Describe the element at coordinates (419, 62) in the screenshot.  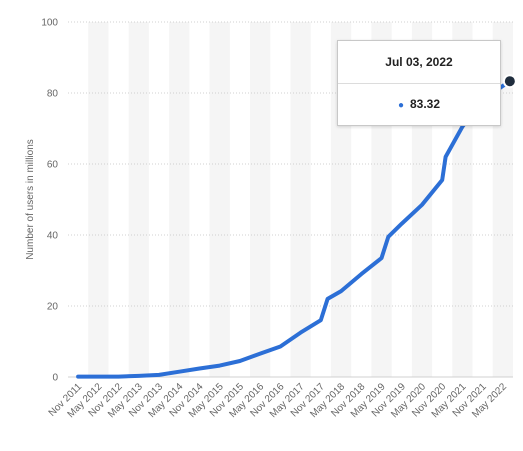
I see `tooltip-date: Jul 03, 2022` at that location.